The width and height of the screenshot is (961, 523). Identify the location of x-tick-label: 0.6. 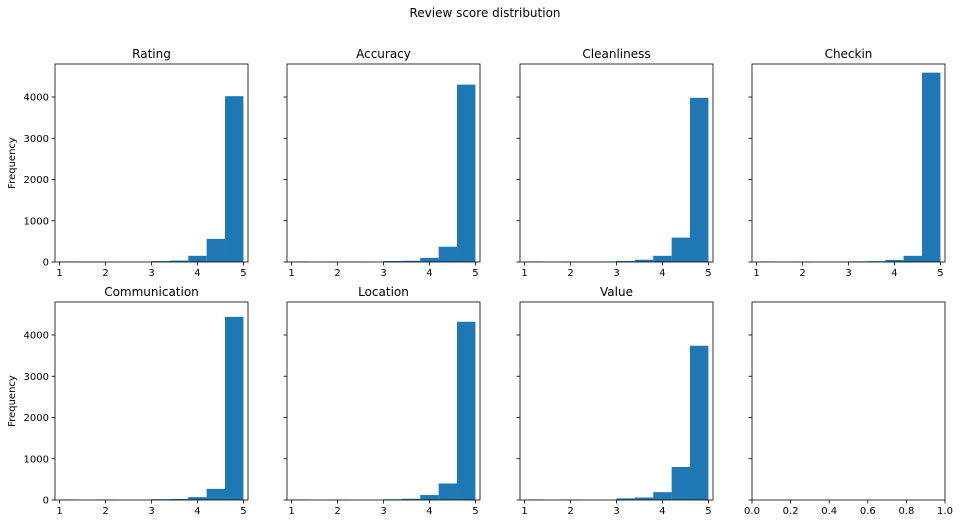
(868, 511).